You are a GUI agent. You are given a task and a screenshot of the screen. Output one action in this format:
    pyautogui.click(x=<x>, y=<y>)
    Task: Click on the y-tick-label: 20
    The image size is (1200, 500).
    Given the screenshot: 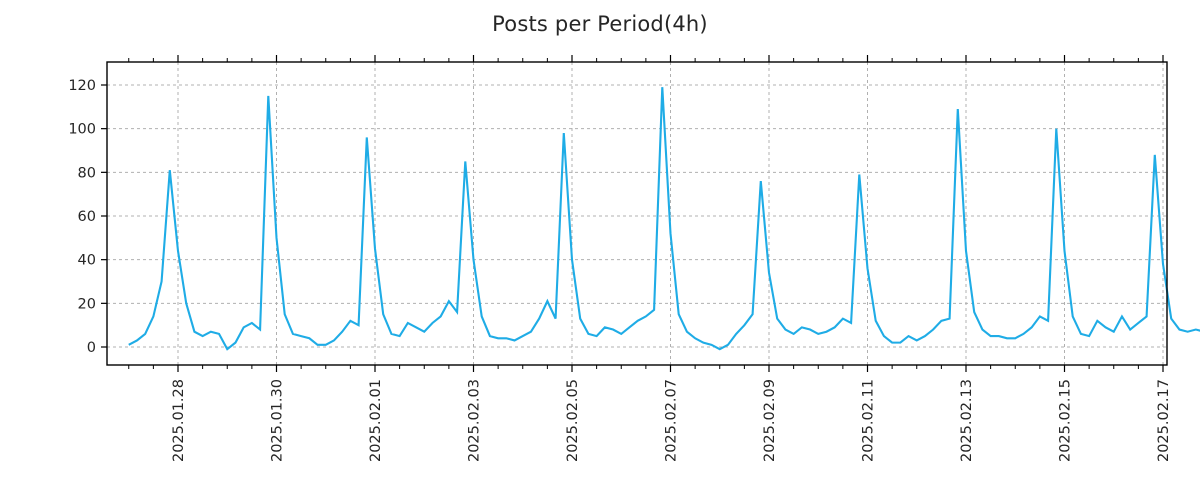 What is the action you would take?
    pyautogui.click(x=87, y=304)
    